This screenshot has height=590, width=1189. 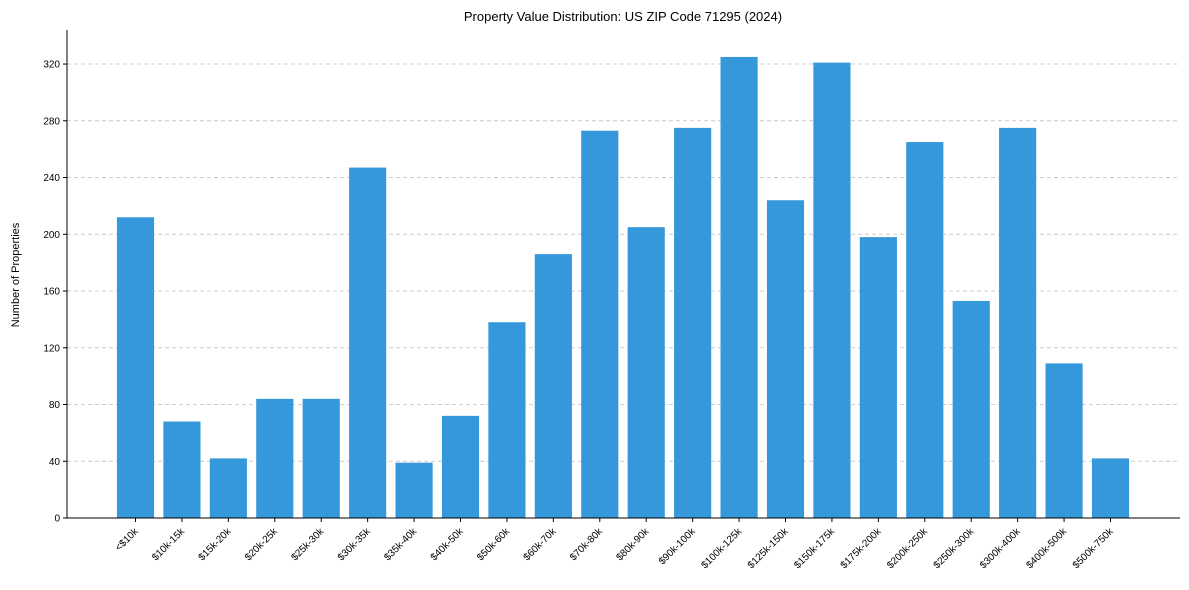 I want to click on x-tick-label: $400k-500k, so click(x=1046, y=548).